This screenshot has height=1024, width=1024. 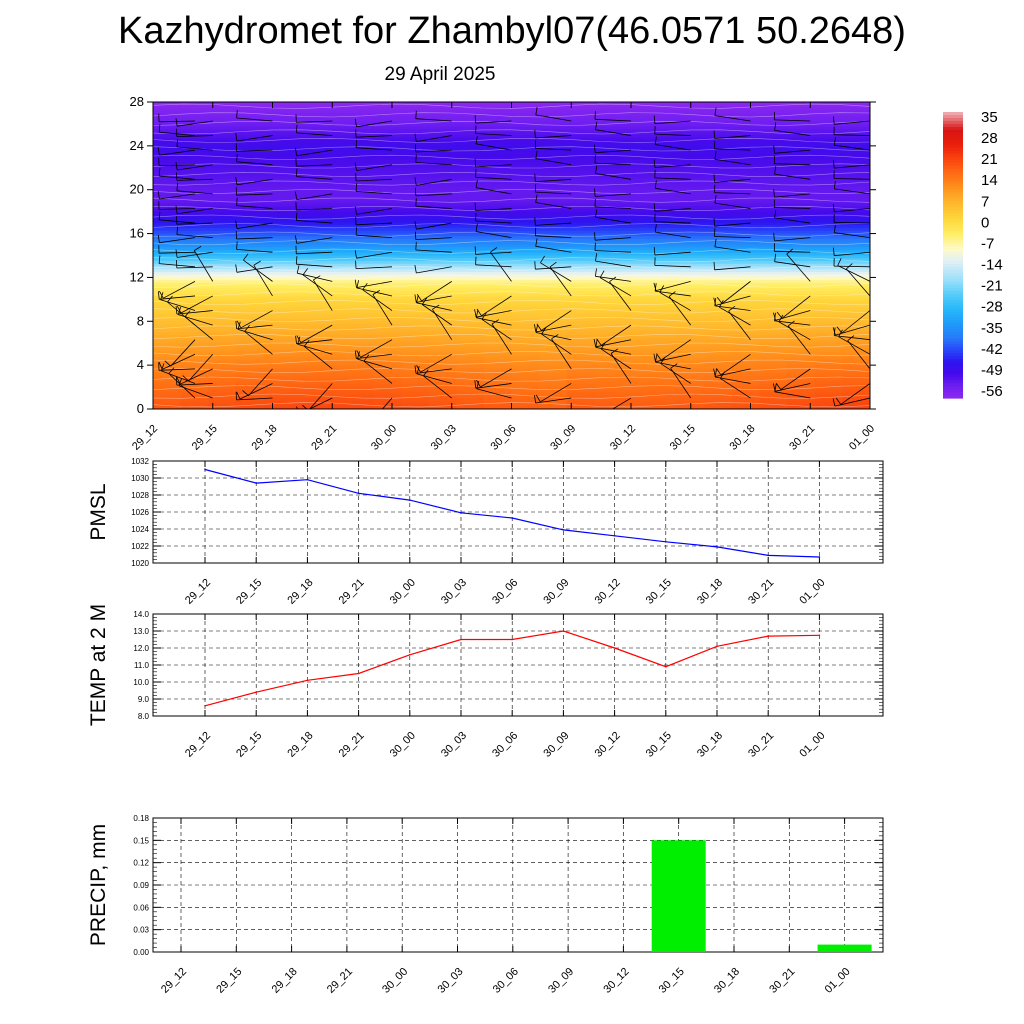 I want to click on y-tick-label: 1026, so click(x=140, y=512).